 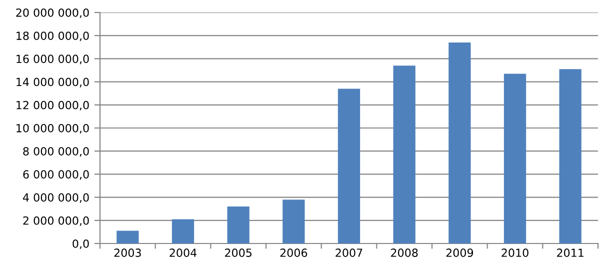 I want to click on y-tick-label: 4 000 000,0, so click(x=55, y=198).